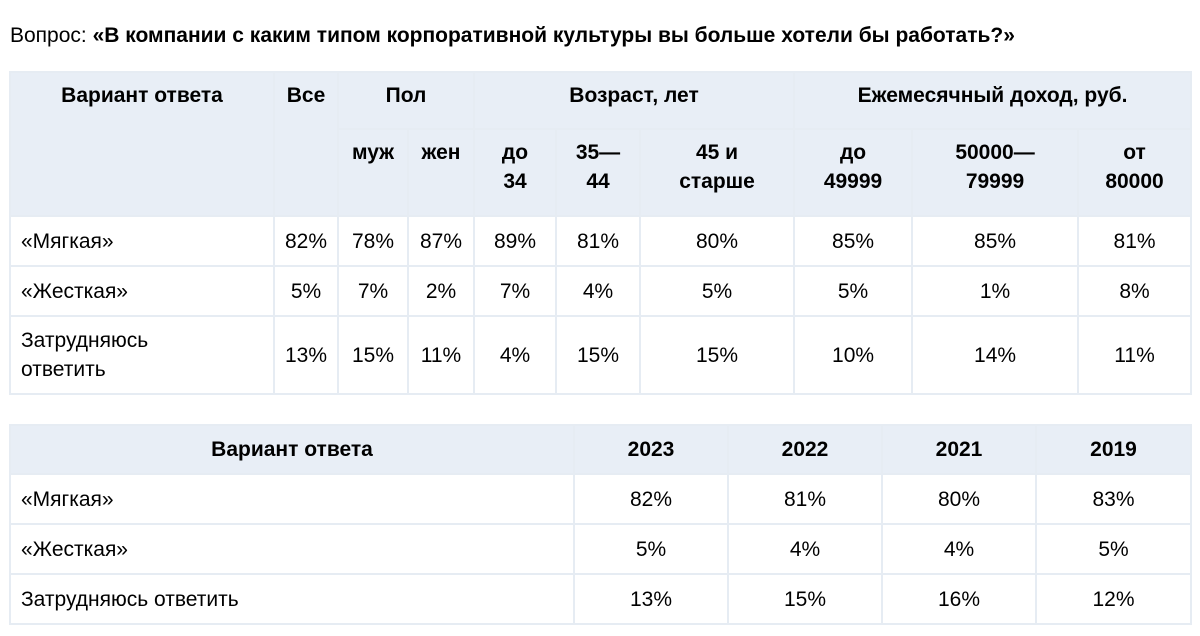  What do you see at coordinates (441, 291) in the screenshot?
I see `cell-value: 2%` at bounding box center [441, 291].